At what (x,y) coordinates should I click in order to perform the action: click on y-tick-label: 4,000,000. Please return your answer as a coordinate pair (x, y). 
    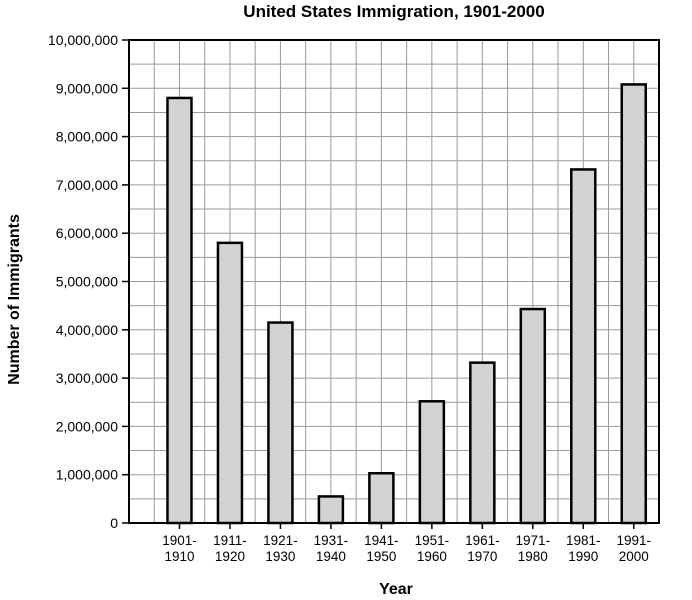
    Looking at the image, I should click on (87, 330).